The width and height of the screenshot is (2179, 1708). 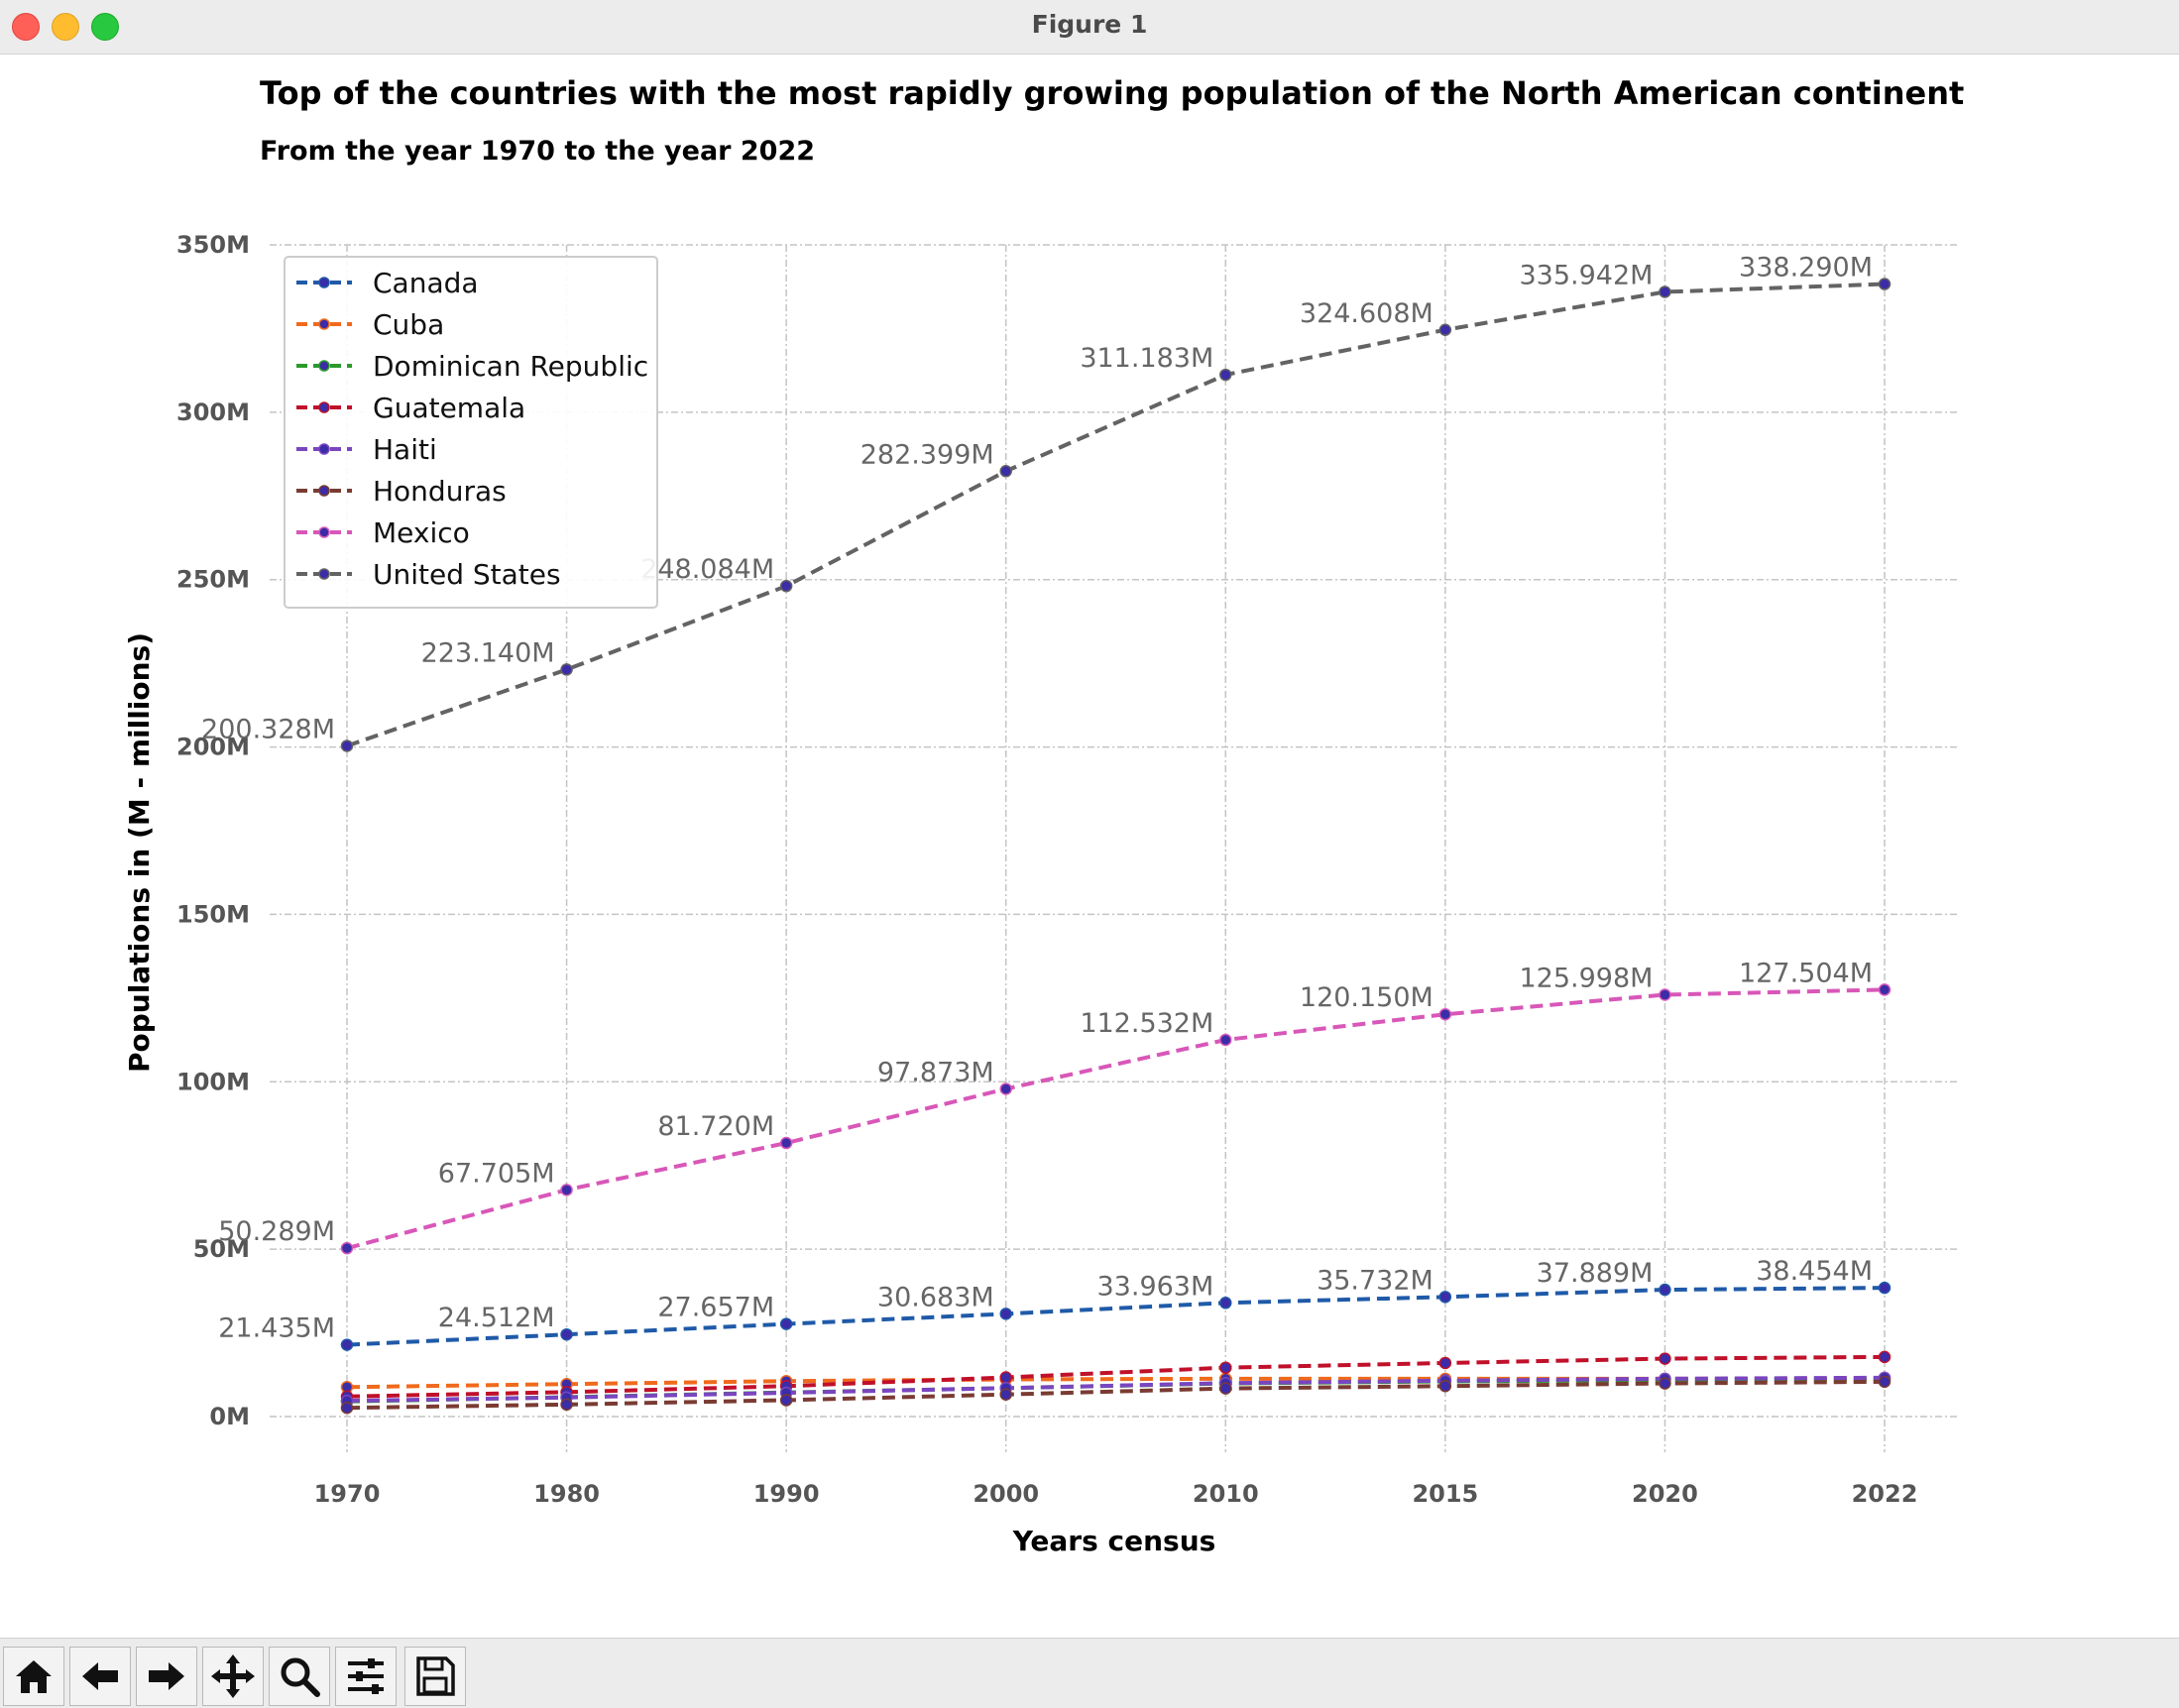 I want to click on x-tick-label: 2020, so click(x=1665, y=1494).